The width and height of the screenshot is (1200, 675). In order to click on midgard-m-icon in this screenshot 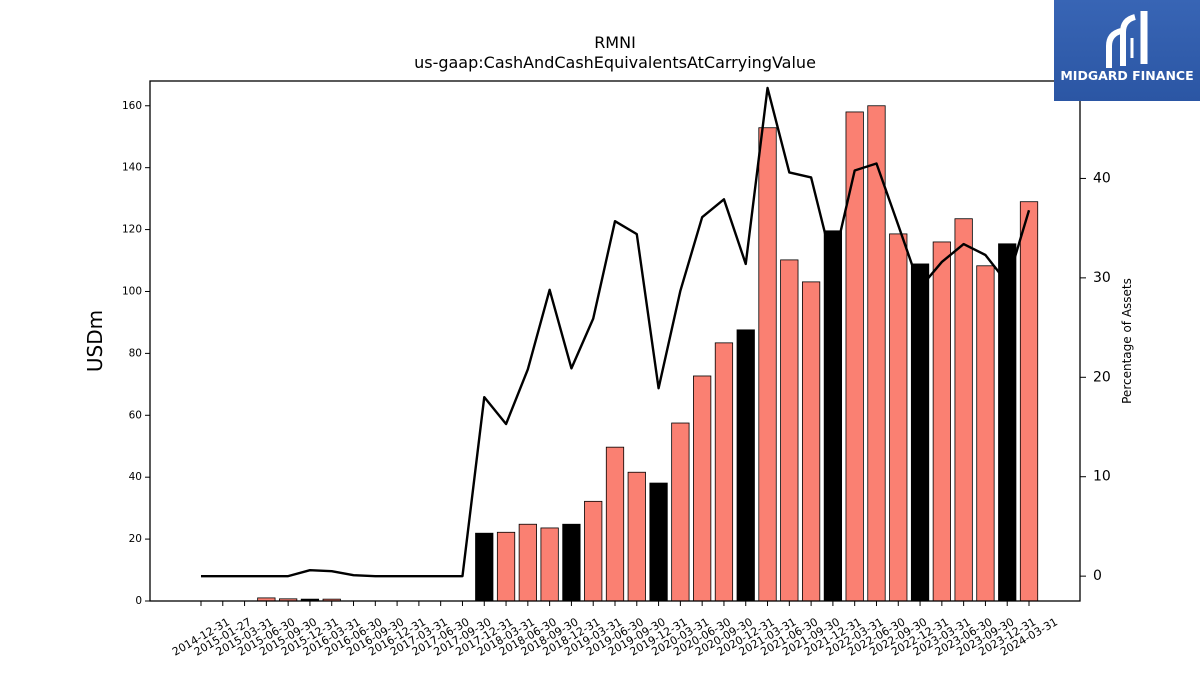, I will do `click(1127, 39)`.